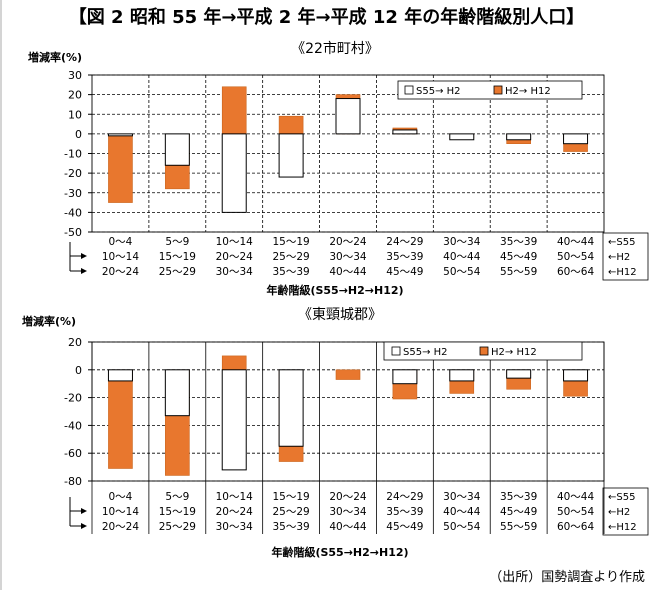  I want to click on row-marker-box, so click(625, 511).